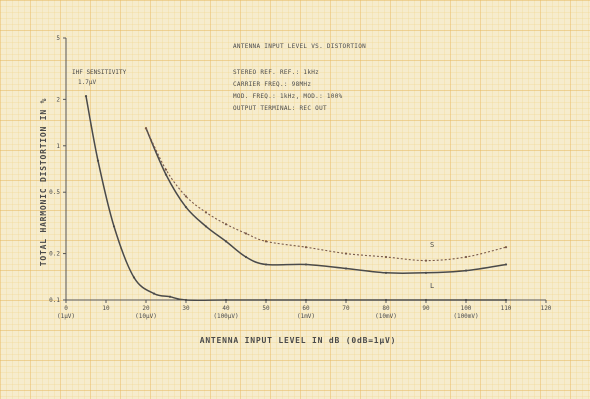 This screenshot has width=590, height=399. What do you see at coordinates (306, 316) in the screenshot?
I see `x-tick-sublabel: (1mV)` at bounding box center [306, 316].